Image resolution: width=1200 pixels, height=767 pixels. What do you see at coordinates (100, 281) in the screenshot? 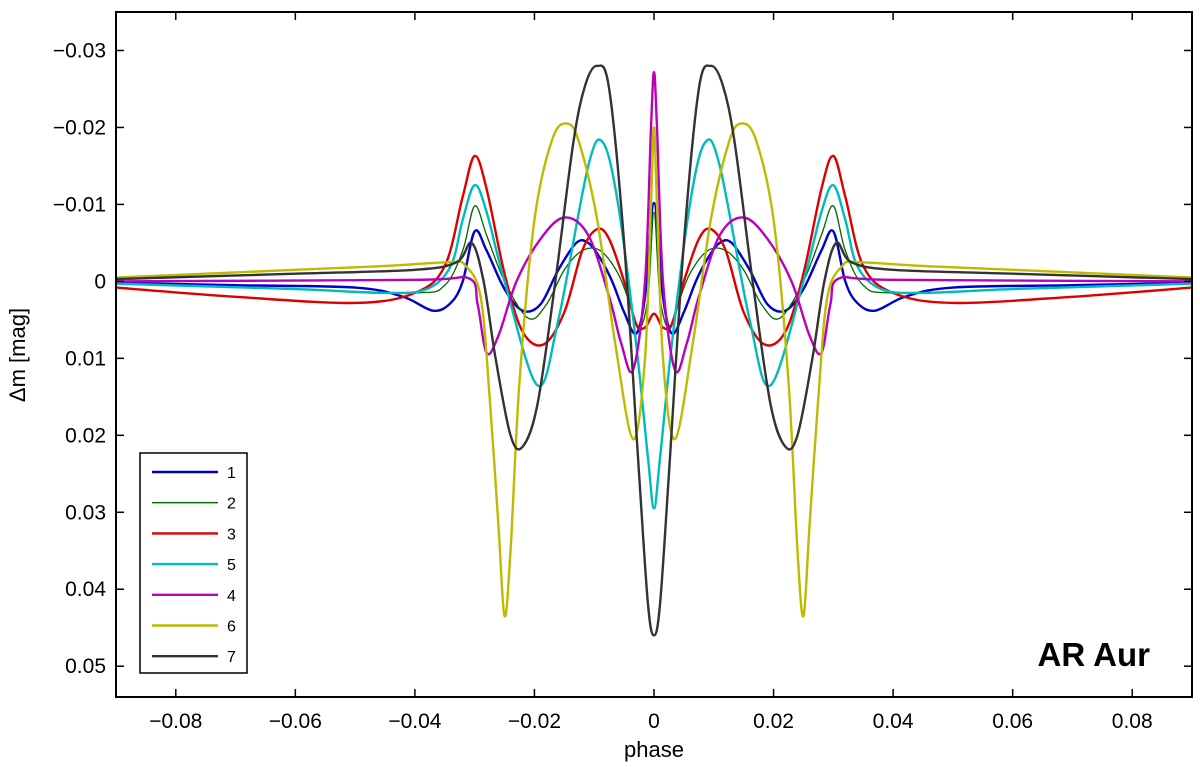
I see `y-tick-label: 0` at bounding box center [100, 281].